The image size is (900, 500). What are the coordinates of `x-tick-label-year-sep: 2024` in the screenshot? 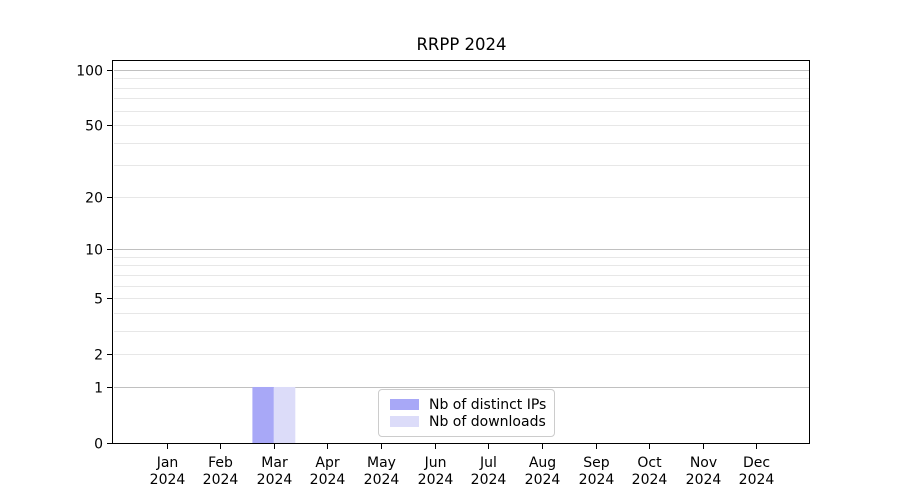 It's located at (597, 480).